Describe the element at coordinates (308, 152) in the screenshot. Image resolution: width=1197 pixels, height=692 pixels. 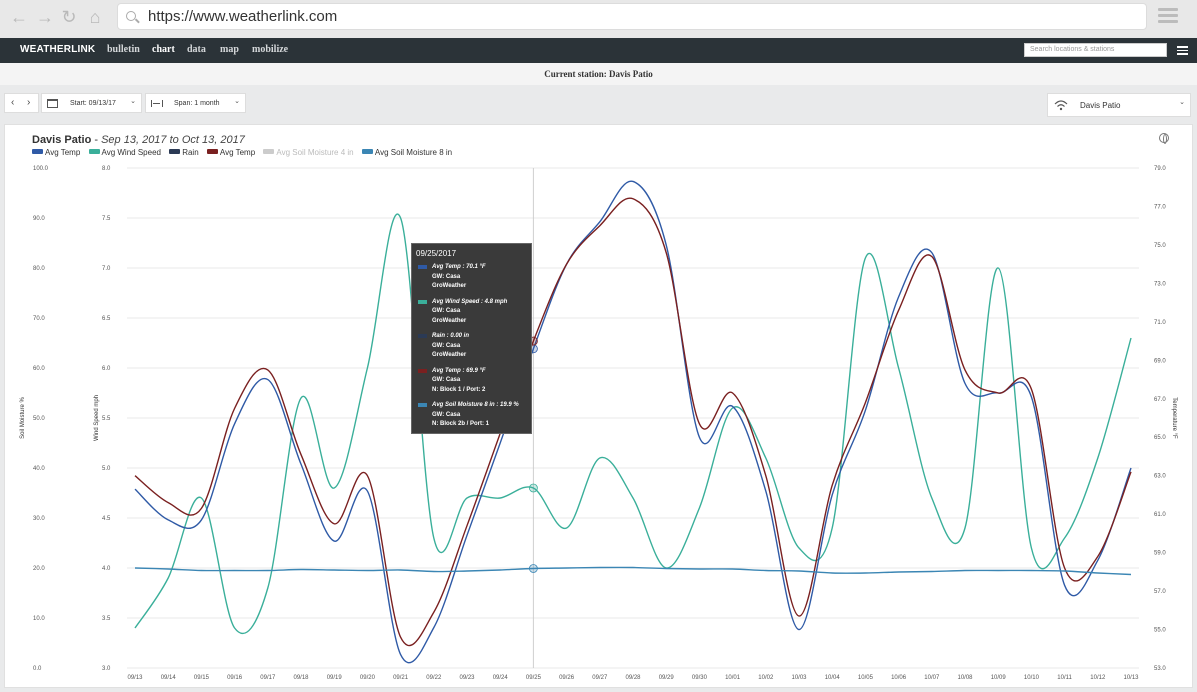
I see `legend-item: Avg Soil Moisture 4 in` at that location.